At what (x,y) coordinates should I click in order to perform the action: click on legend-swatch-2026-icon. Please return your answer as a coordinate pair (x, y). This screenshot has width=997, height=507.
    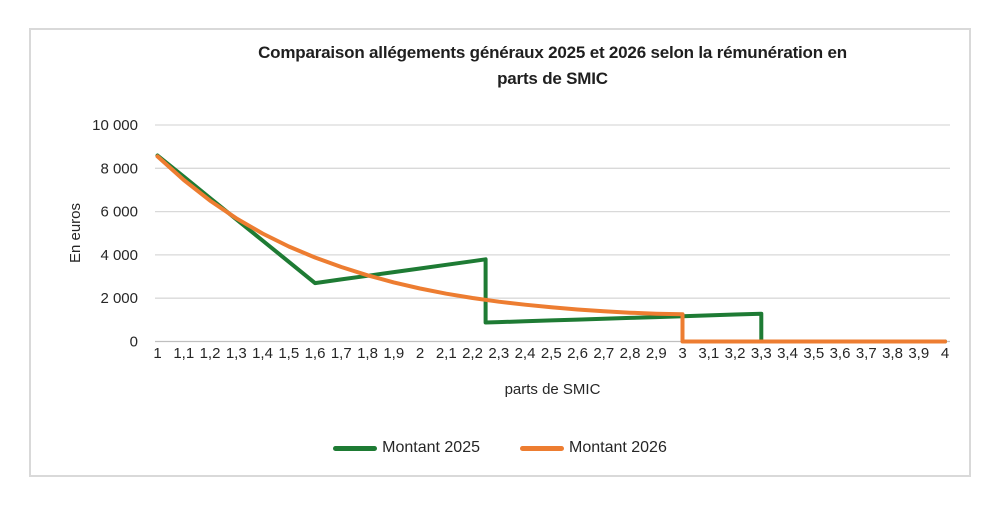
    Looking at the image, I should click on (542, 448).